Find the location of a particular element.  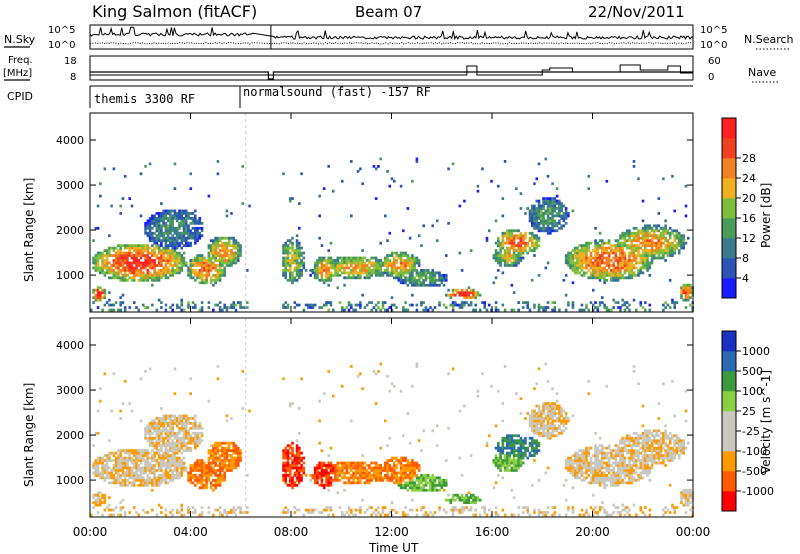

freq-label: Freq. is located at coordinates (20, 60).